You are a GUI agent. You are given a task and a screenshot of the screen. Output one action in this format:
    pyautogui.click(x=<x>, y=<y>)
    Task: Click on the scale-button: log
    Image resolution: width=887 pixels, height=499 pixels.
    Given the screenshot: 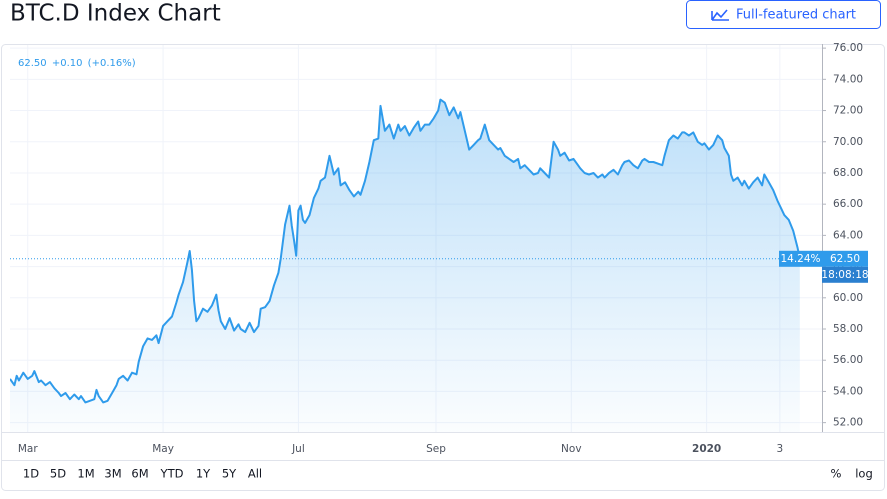 What is the action you would take?
    pyautogui.click(x=864, y=474)
    